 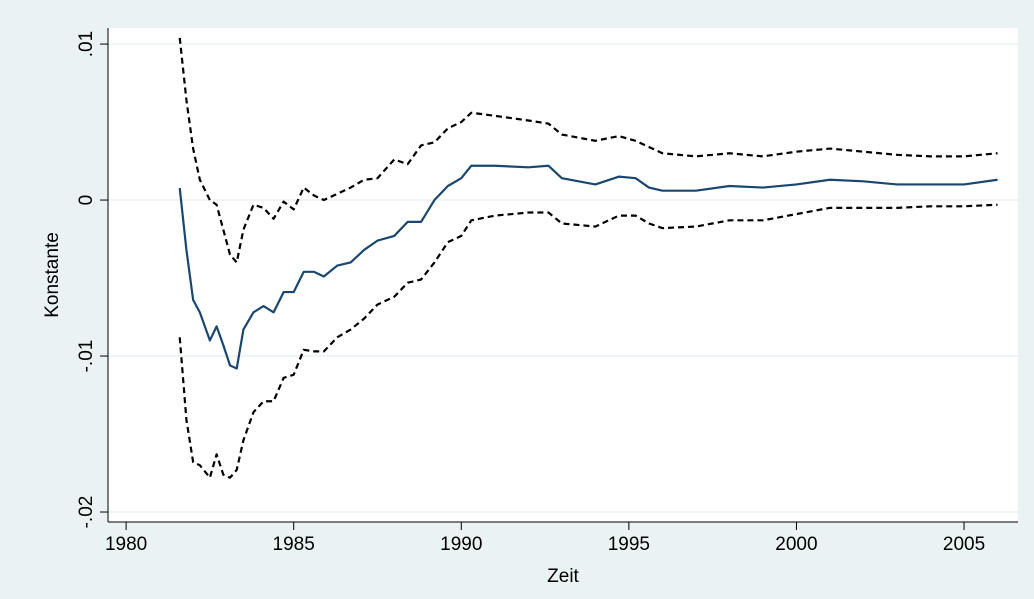 I want to click on y-tick-label: 0, so click(x=86, y=200).